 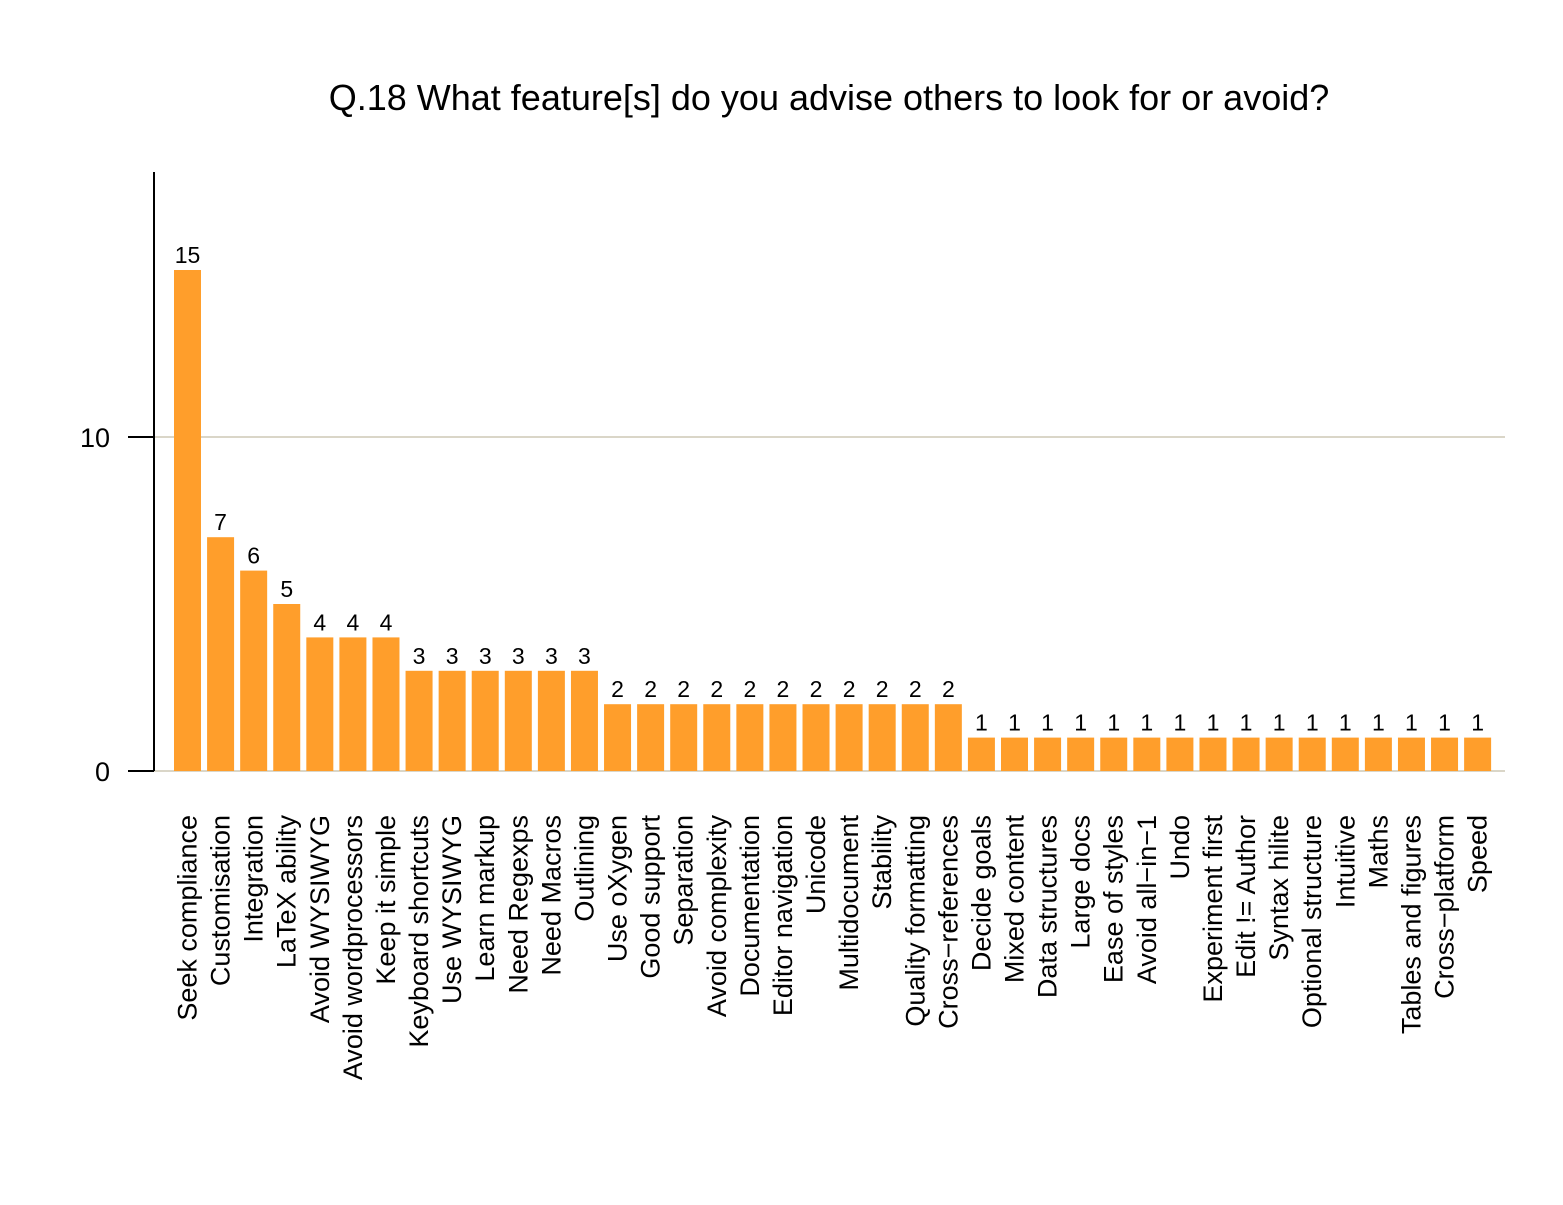 What do you see at coordinates (816, 864) in the screenshot?
I see `category-label: Unicode` at bounding box center [816, 864].